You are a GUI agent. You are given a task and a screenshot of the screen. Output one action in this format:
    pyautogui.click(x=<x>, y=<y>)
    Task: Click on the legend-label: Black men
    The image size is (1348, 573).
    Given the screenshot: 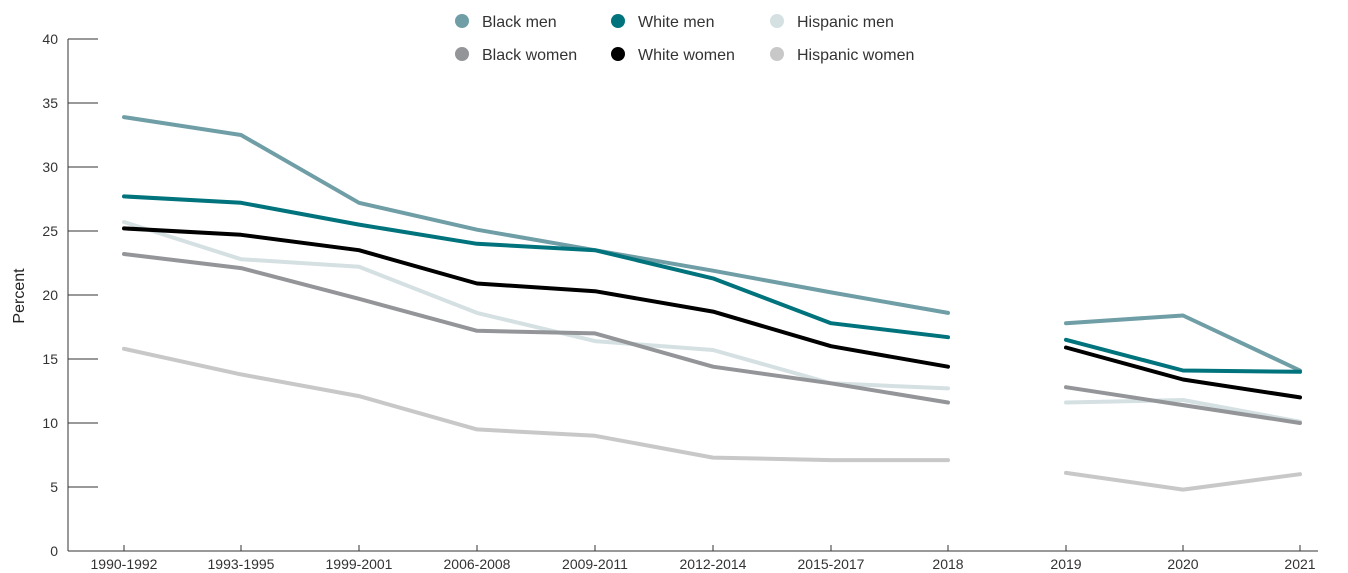 What is the action you would take?
    pyautogui.click(x=519, y=22)
    